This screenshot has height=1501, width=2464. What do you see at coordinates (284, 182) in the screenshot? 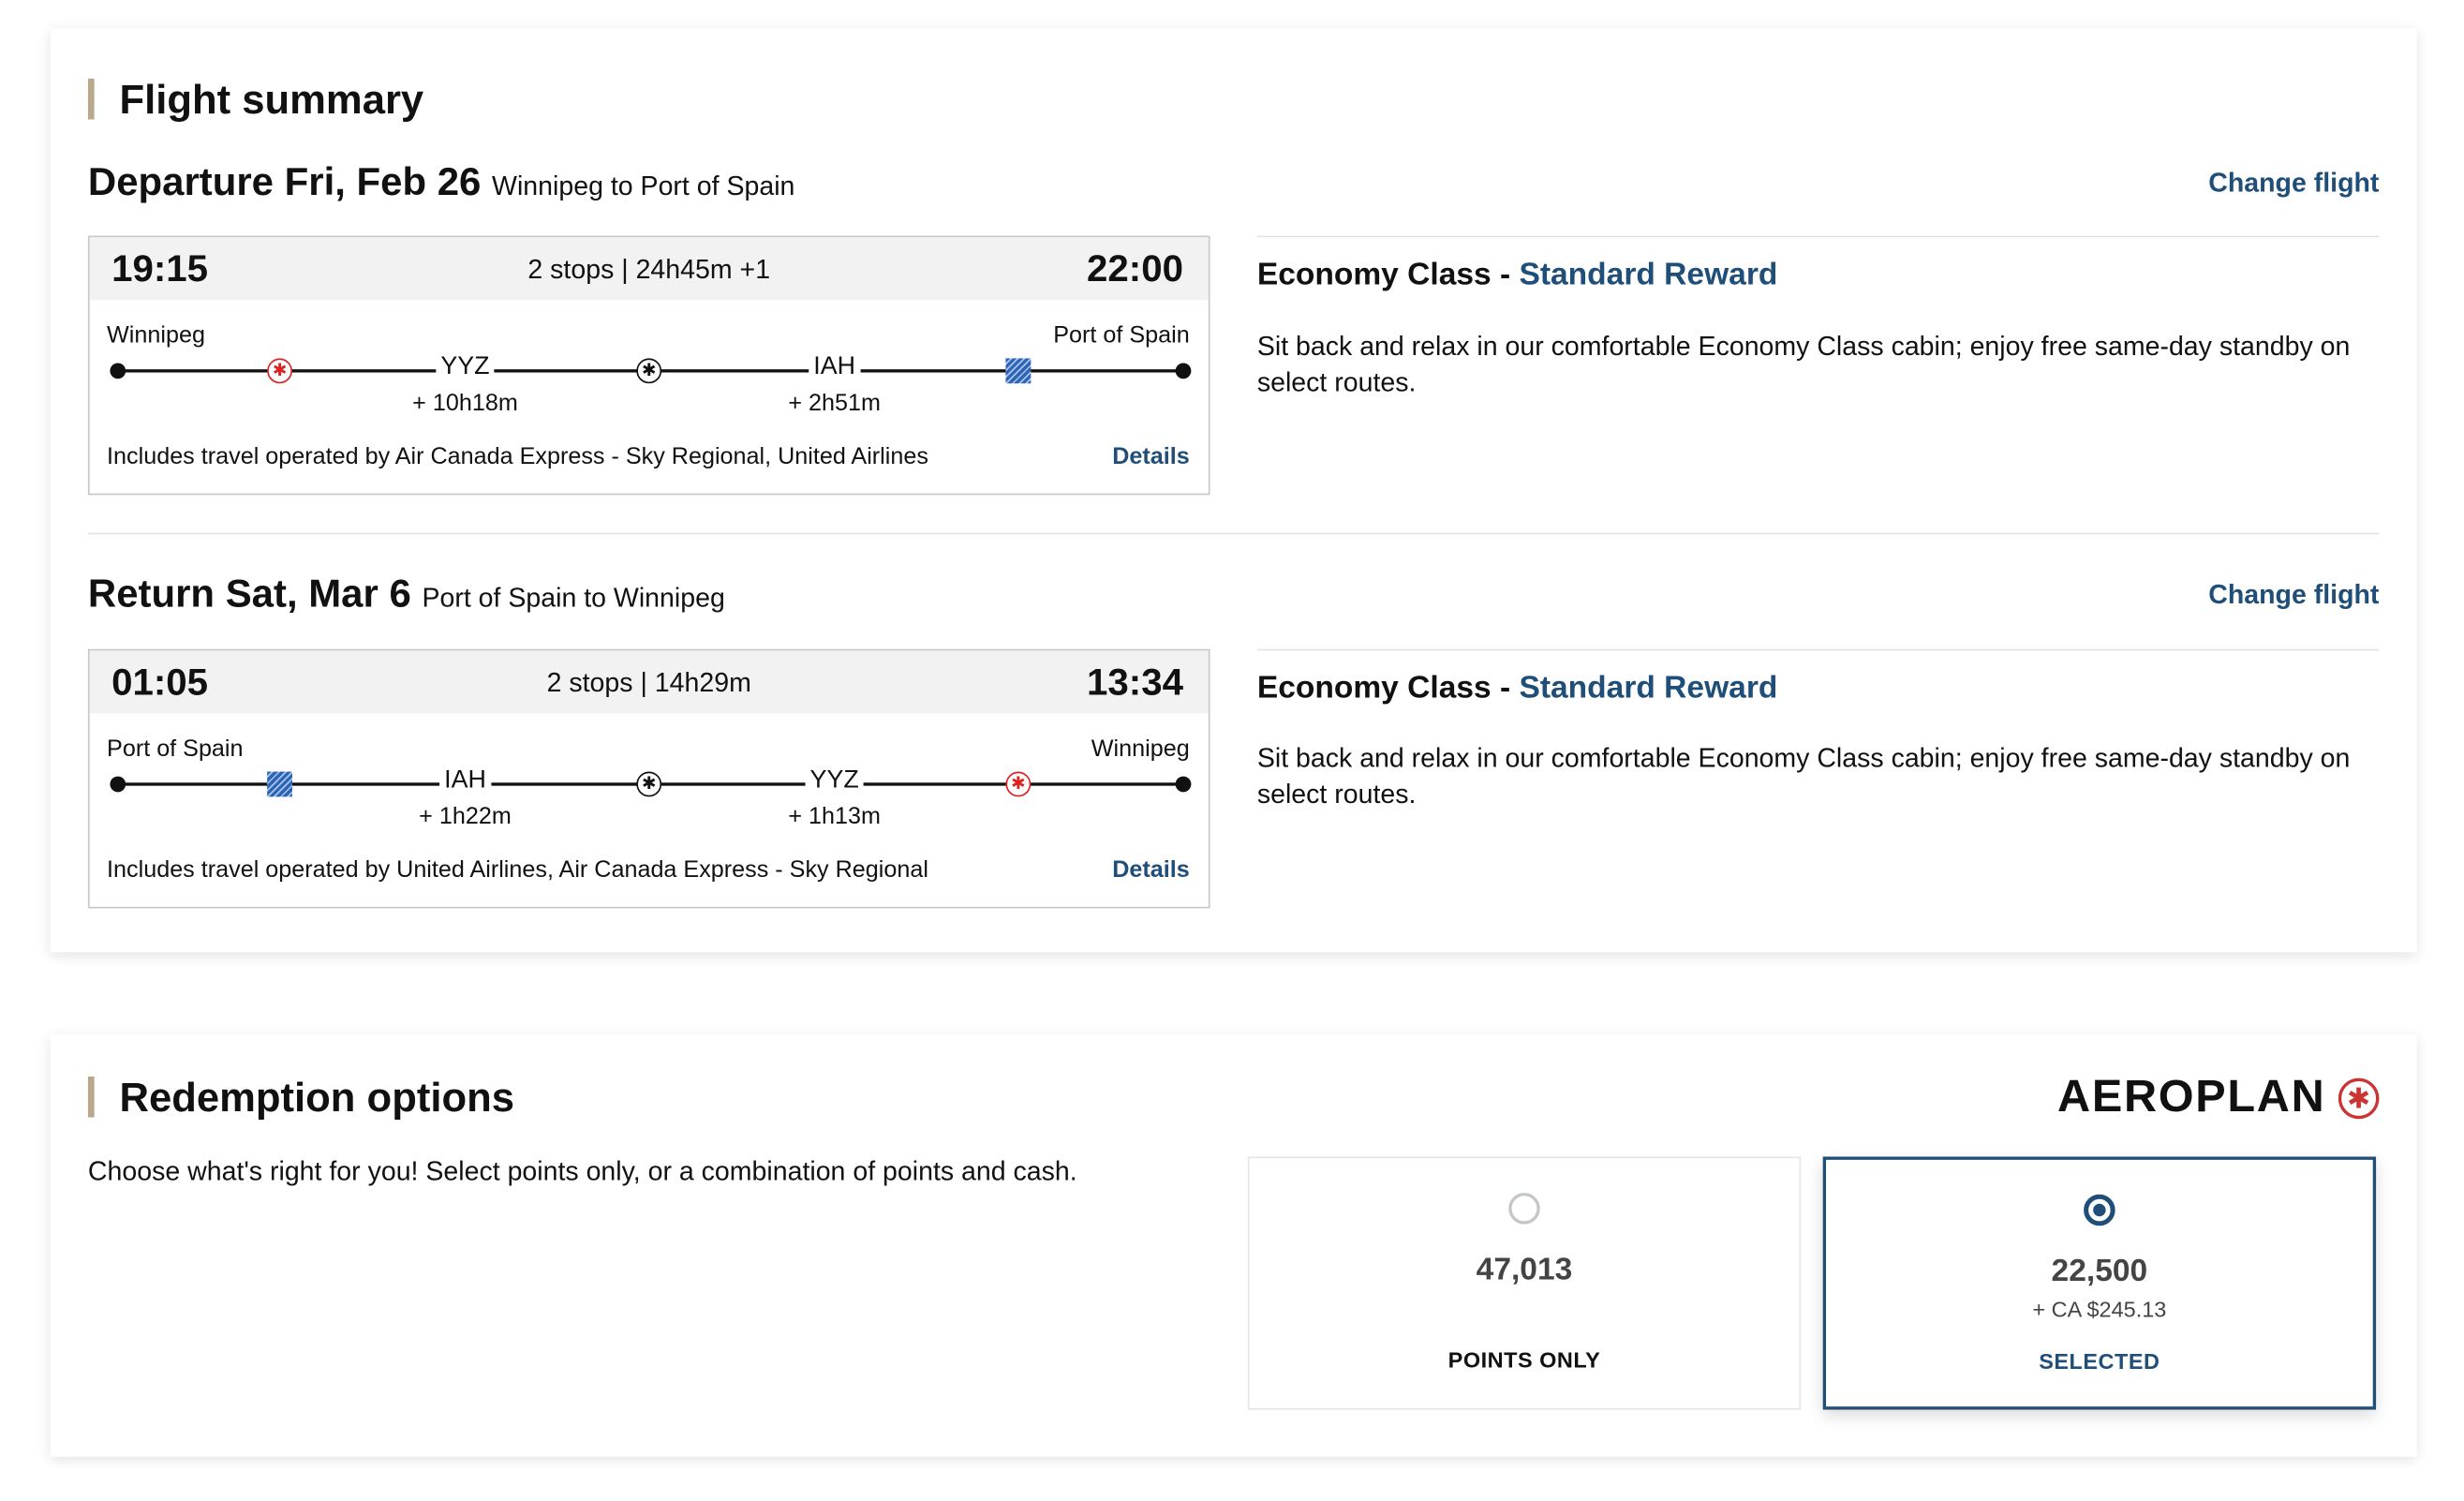
I see `departure-date: Departure Fri, Feb 26` at bounding box center [284, 182].